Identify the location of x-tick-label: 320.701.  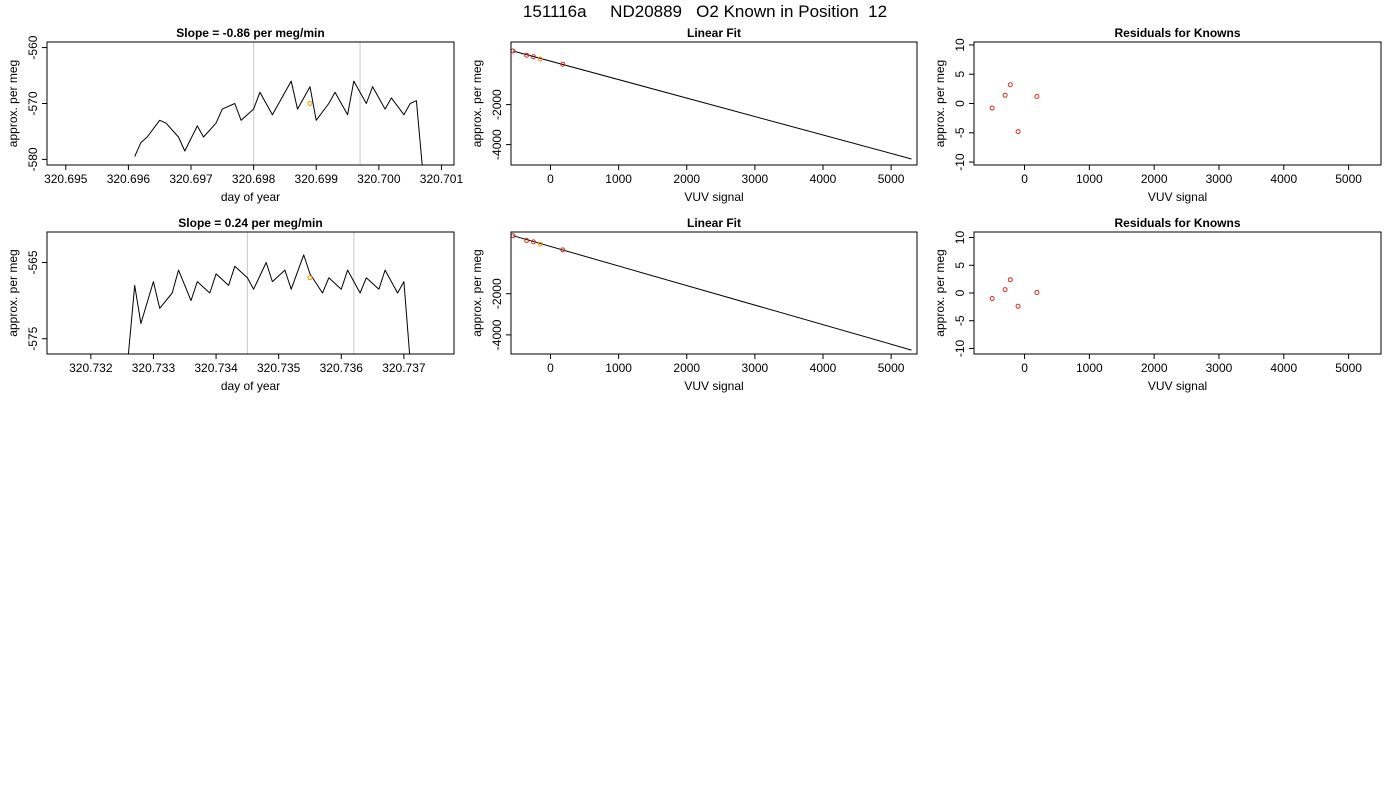
(442, 179).